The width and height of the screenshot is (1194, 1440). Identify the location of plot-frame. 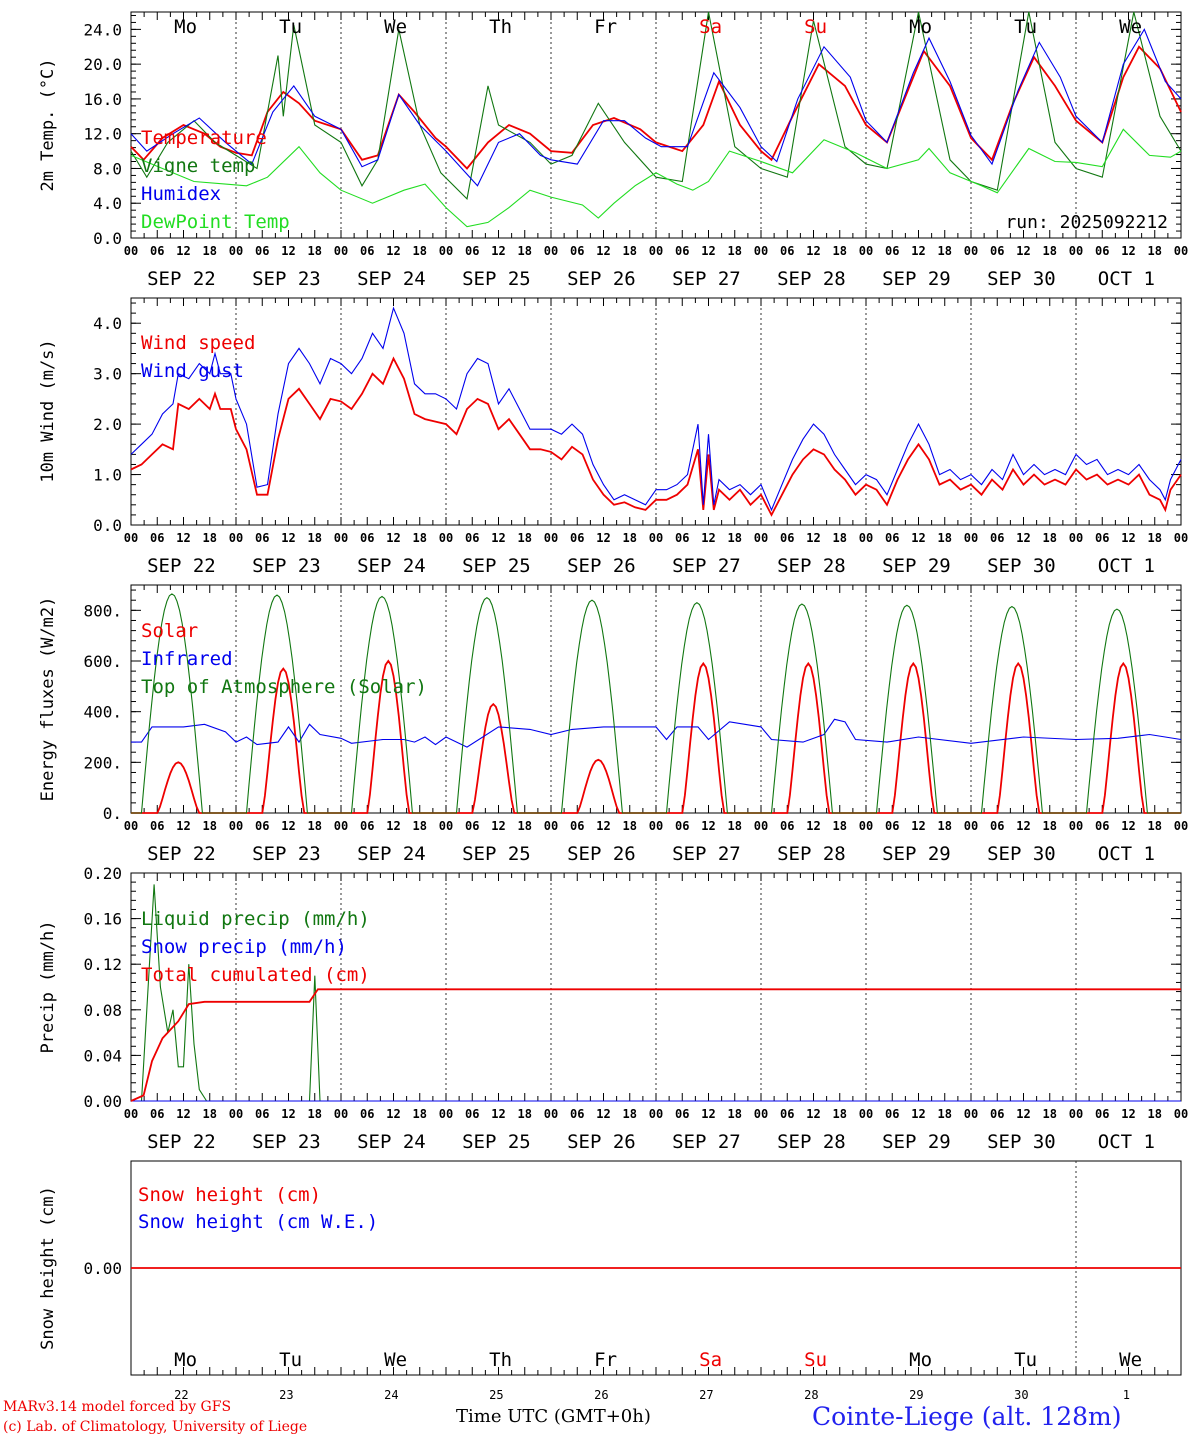
(656, 699).